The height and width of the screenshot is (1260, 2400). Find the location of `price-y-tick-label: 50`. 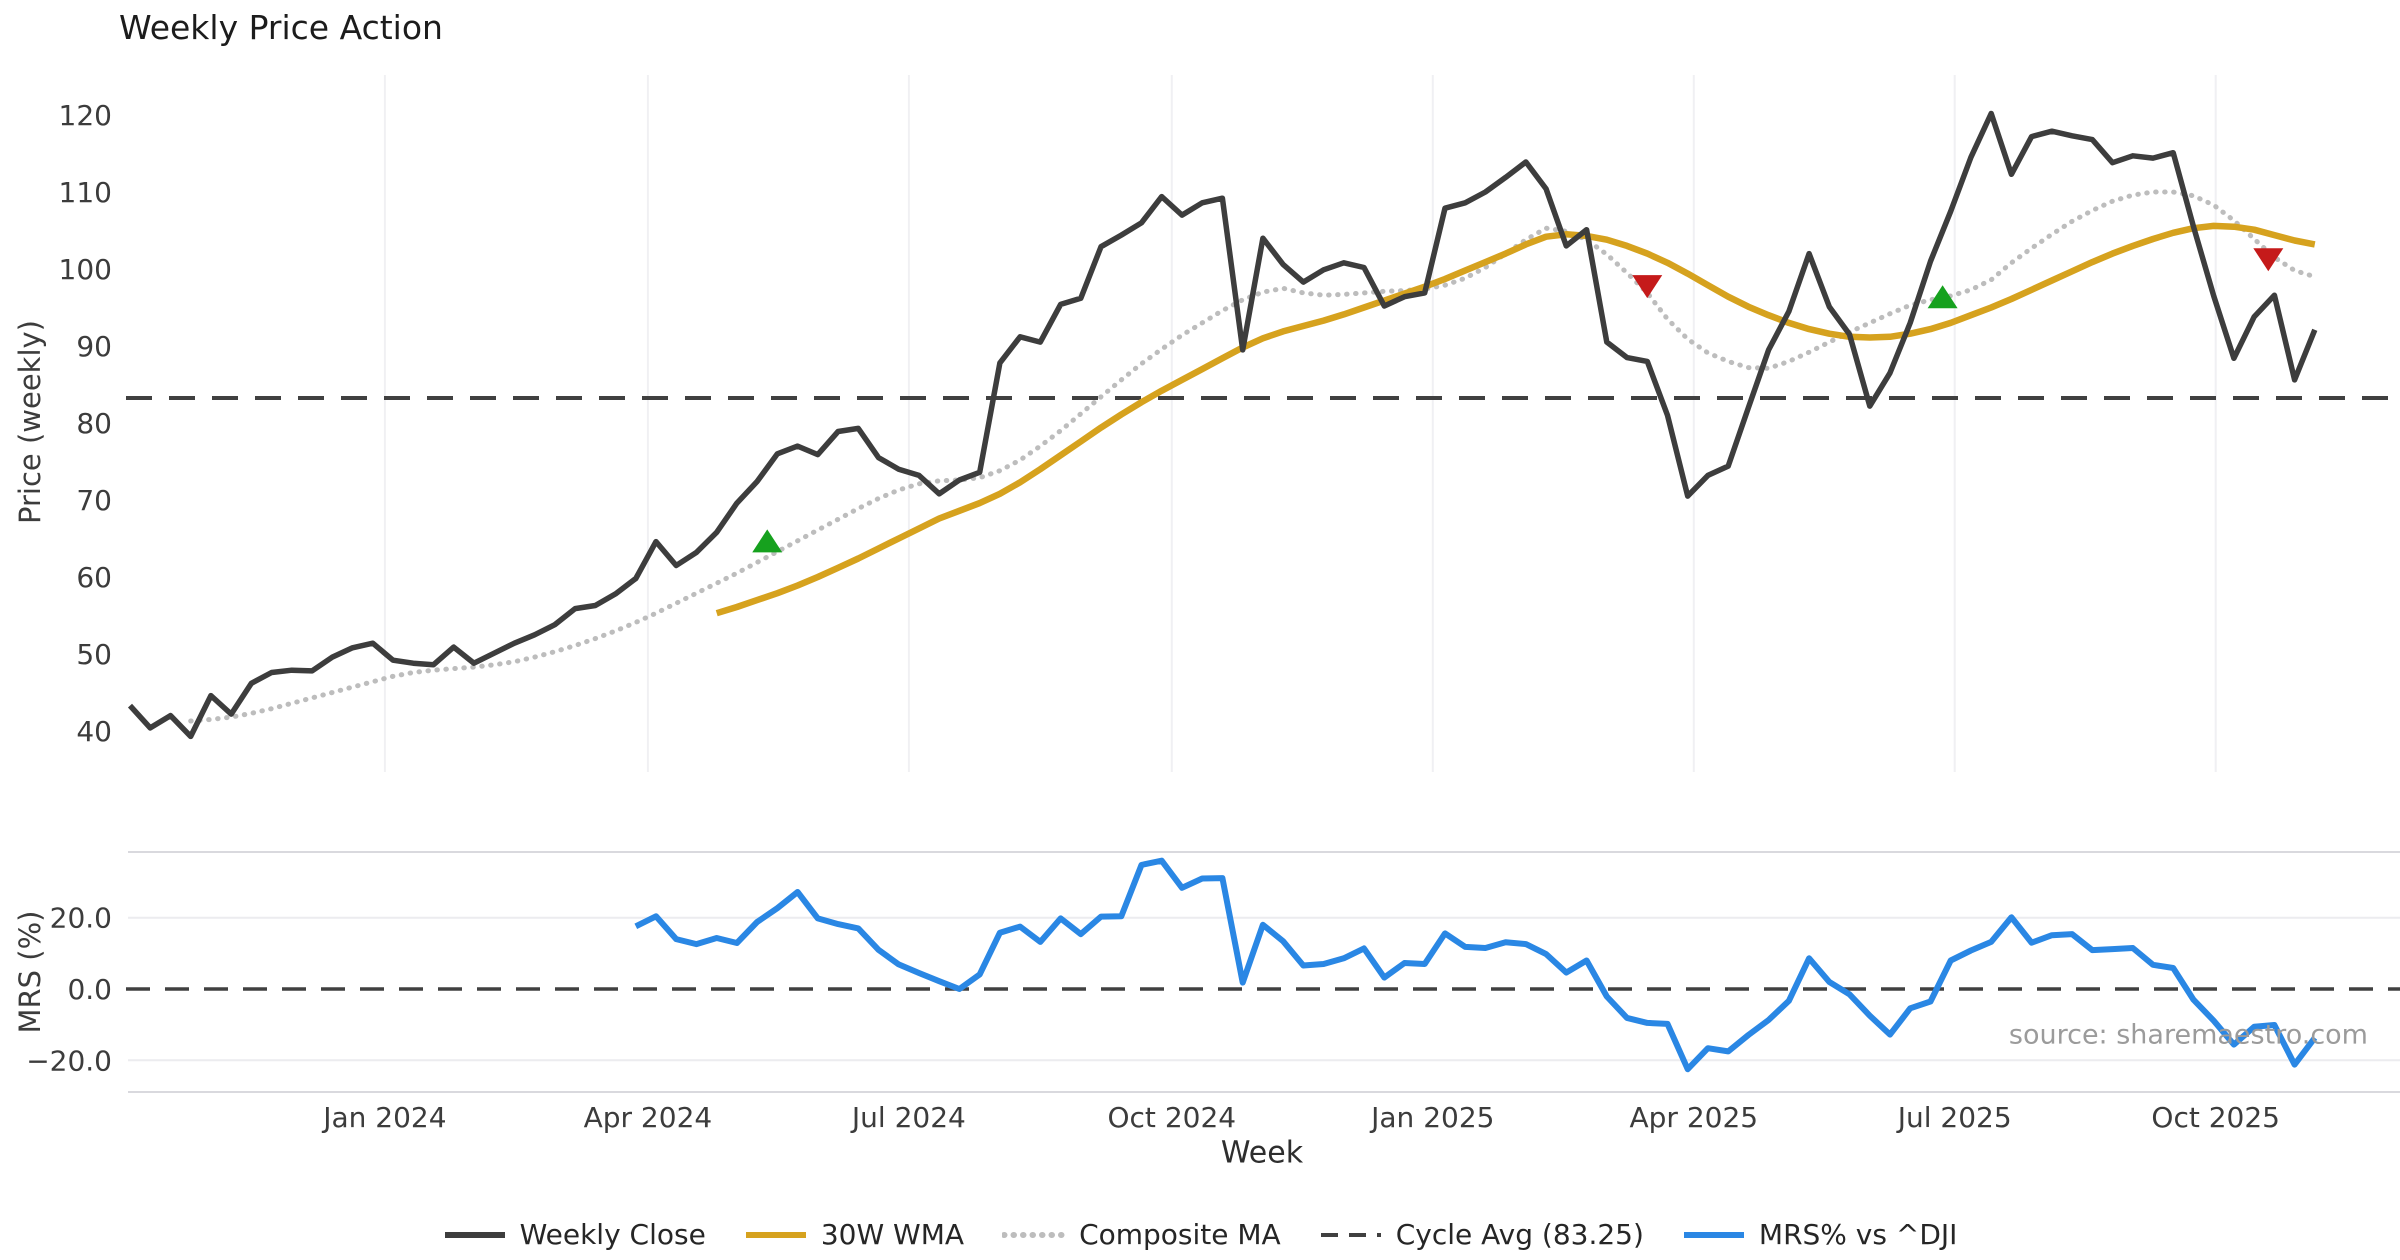

price-y-tick-label: 50 is located at coordinates (94, 654).